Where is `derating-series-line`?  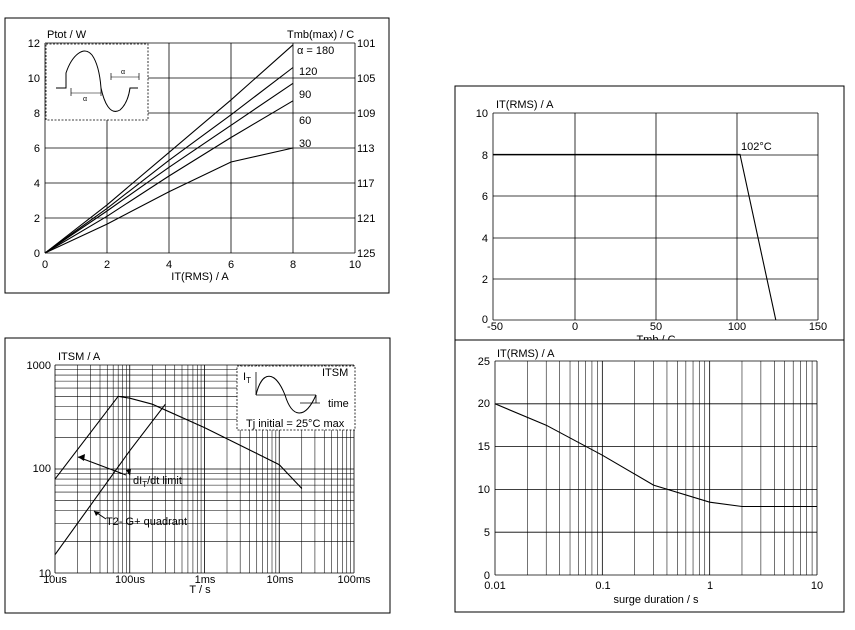 derating-series-line is located at coordinates (635, 237).